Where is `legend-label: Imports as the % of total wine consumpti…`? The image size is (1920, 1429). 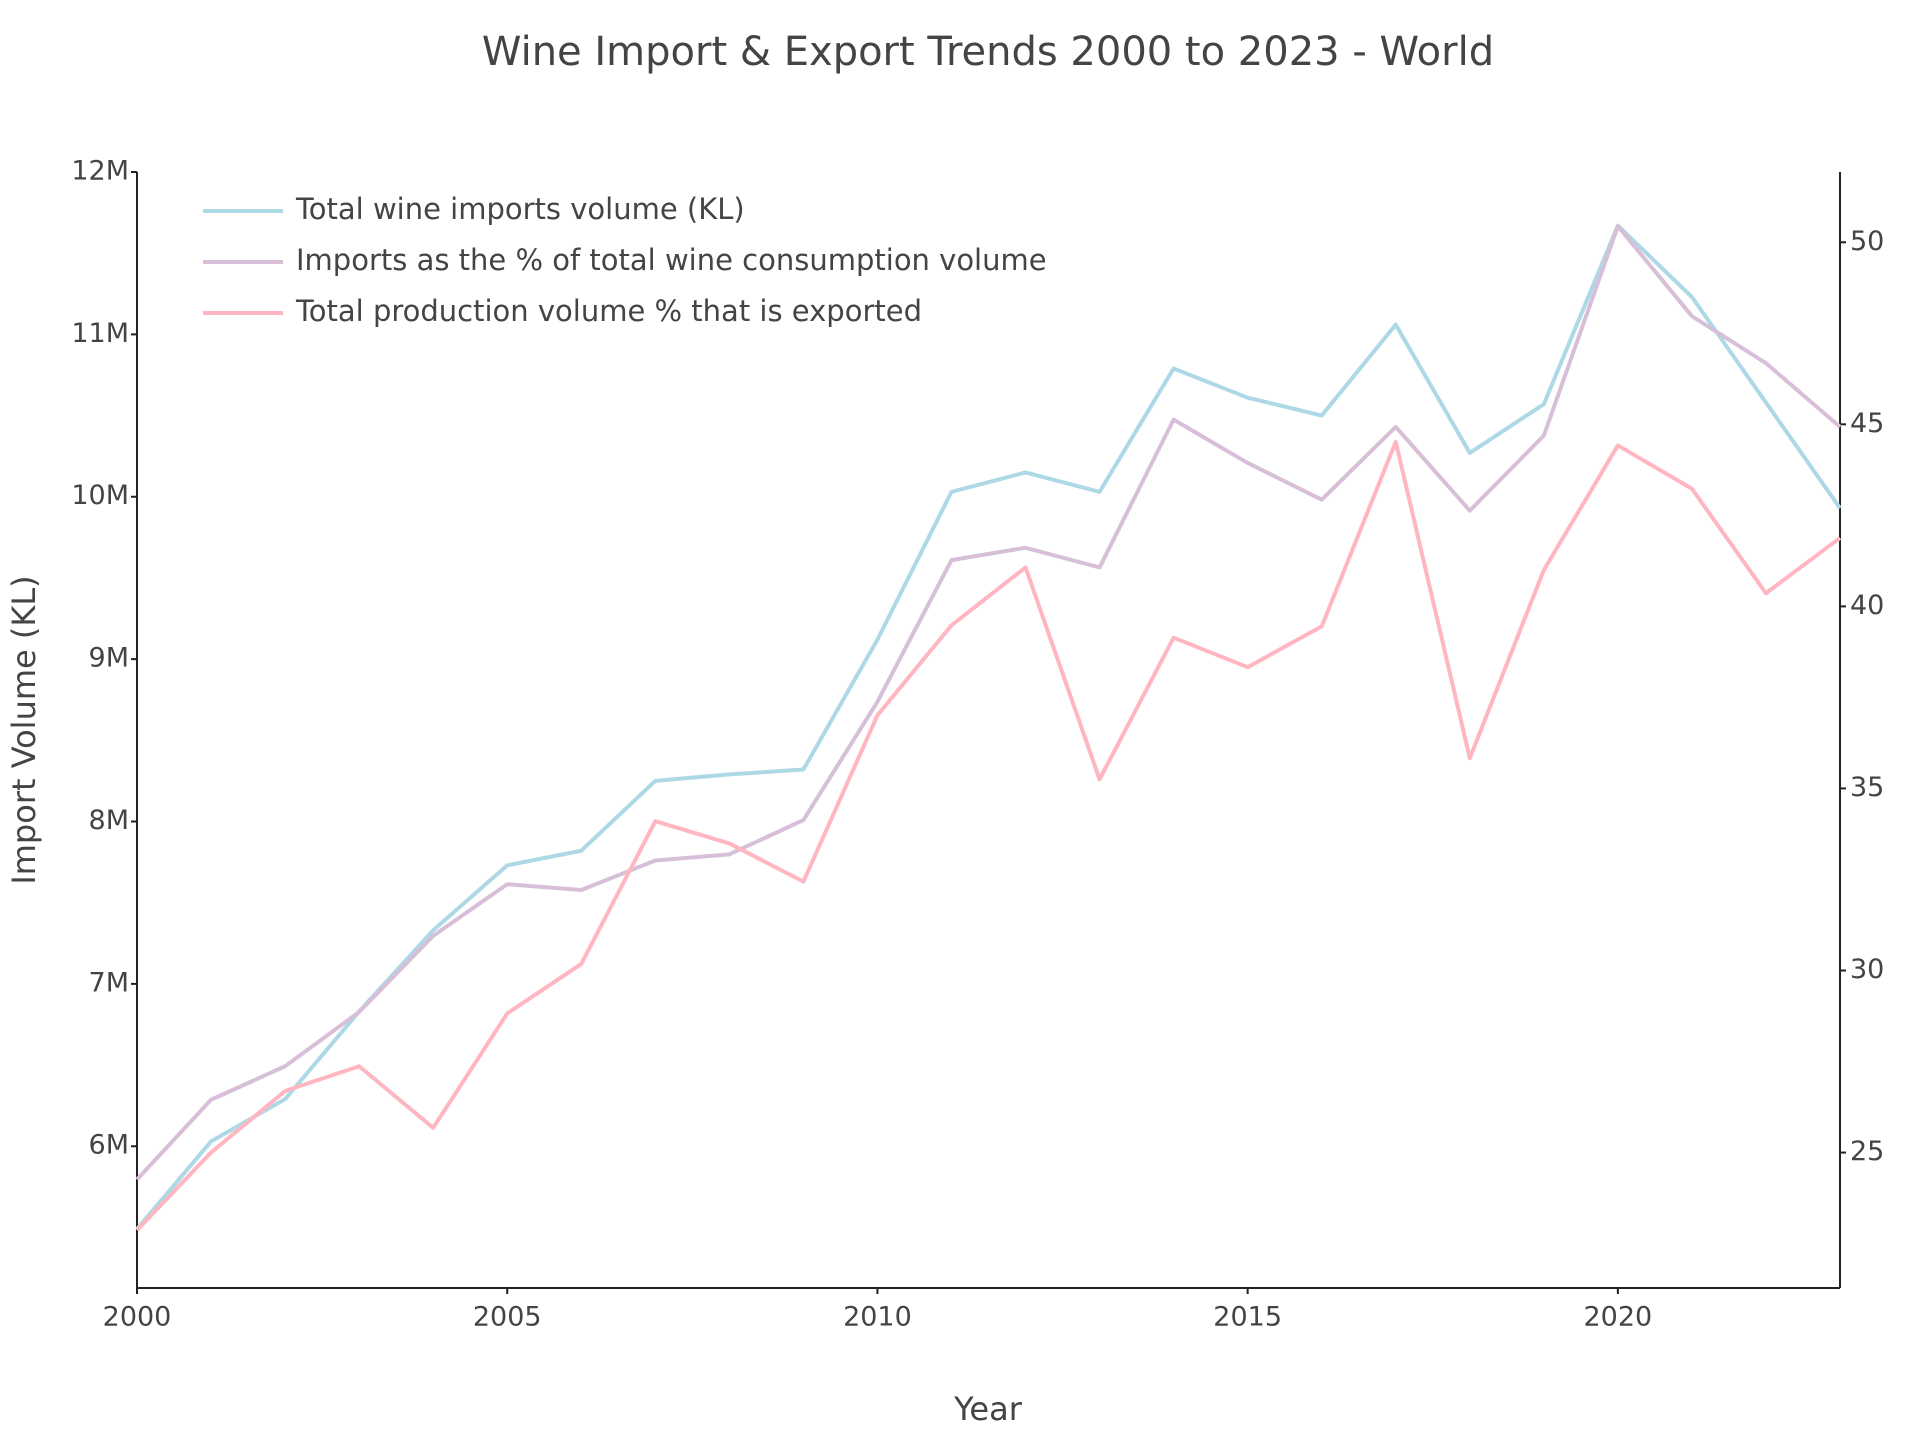 legend-label: Imports as the % of total wine consumpti… is located at coordinates (671, 260).